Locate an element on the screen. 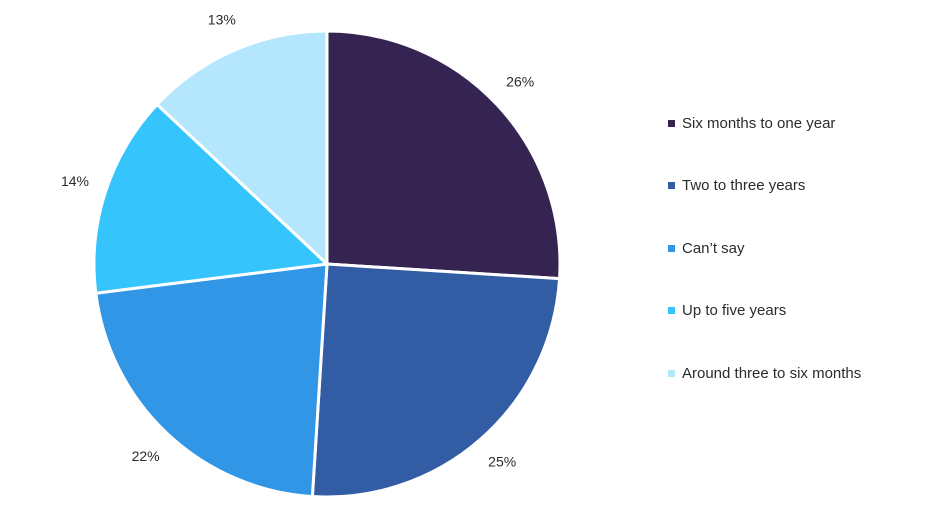  data-label: 14% is located at coordinates (75, 181).